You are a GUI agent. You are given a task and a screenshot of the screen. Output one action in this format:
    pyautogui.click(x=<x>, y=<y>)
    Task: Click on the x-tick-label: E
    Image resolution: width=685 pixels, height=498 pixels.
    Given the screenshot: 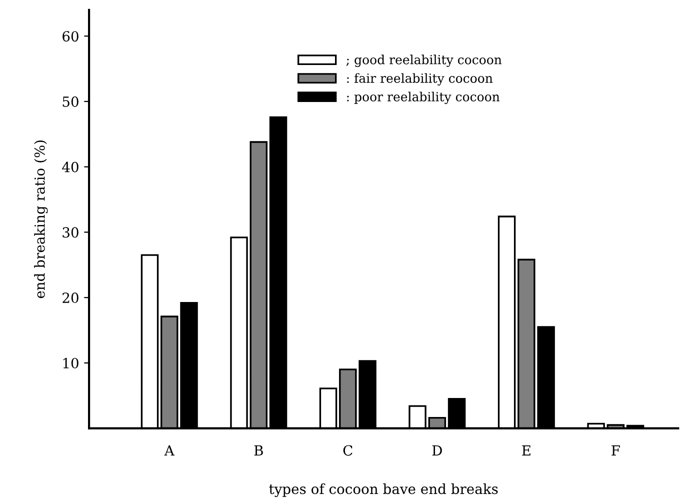 What is the action you would take?
    pyautogui.click(x=526, y=450)
    